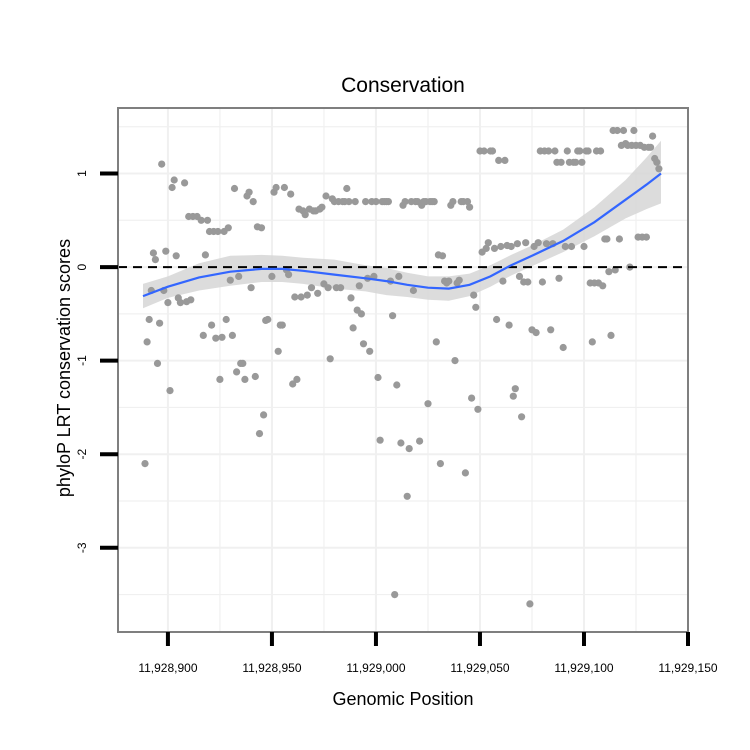  Describe the element at coordinates (271, 668) in the screenshot. I see `x-tick-label: 11,928,950` at that location.